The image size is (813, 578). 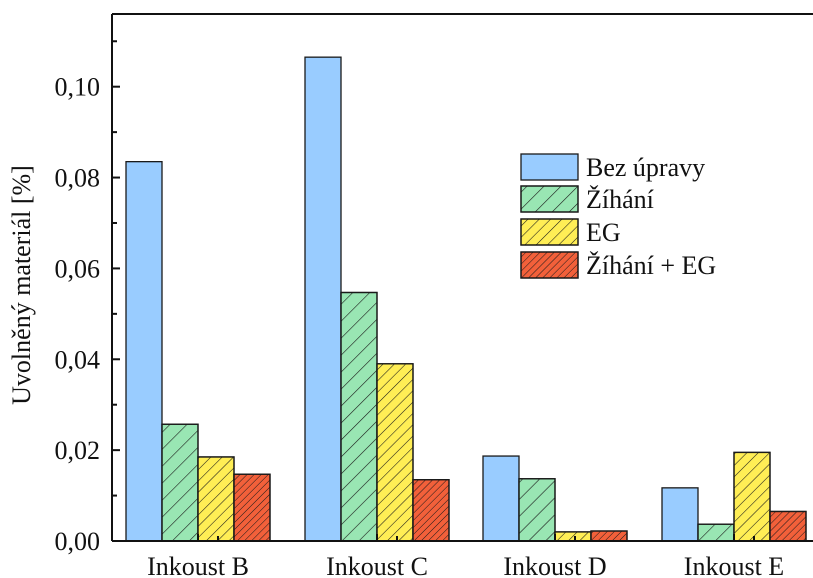 What do you see at coordinates (603, 232) in the screenshot?
I see `legend-label-eg: EG` at bounding box center [603, 232].